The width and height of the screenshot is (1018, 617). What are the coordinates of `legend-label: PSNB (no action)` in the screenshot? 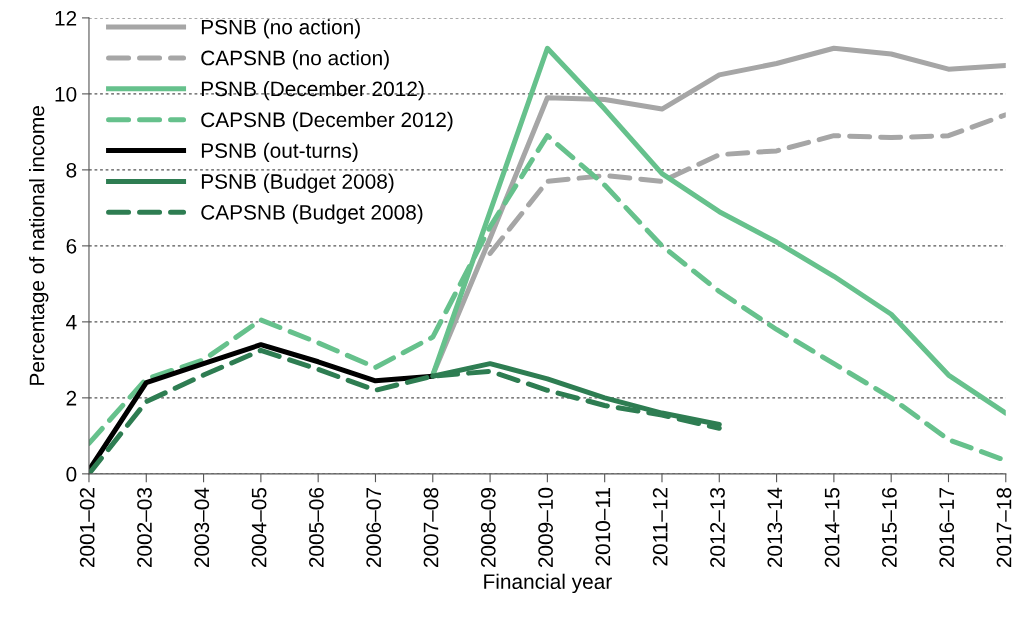 It's located at (280, 29).